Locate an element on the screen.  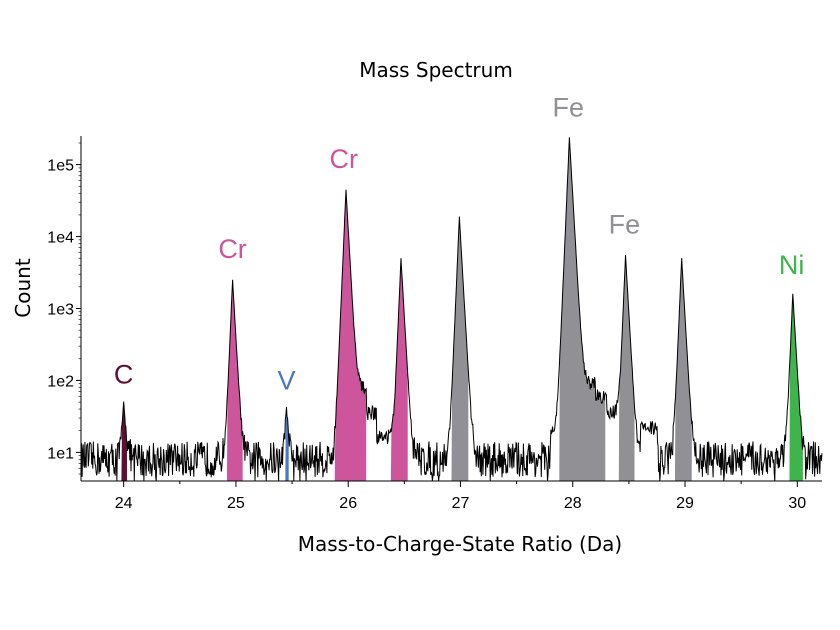
y-tick-label: 1e4 is located at coordinates (60, 238).